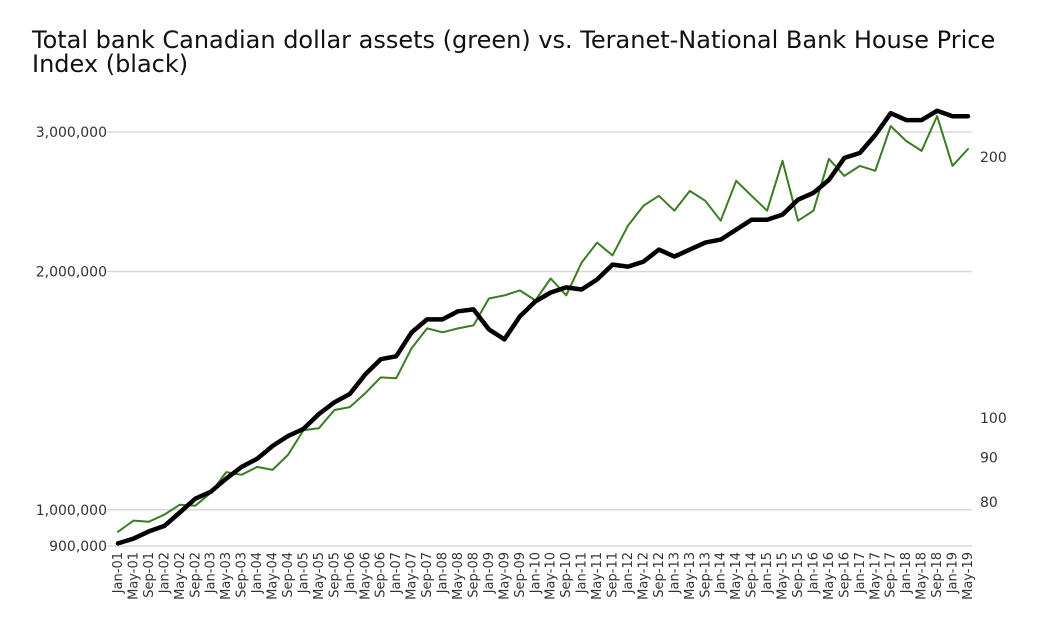  Describe the element at coordinates (319, 576) in the screenshot. I see `x-axis-tick-label: May-05` at that location.